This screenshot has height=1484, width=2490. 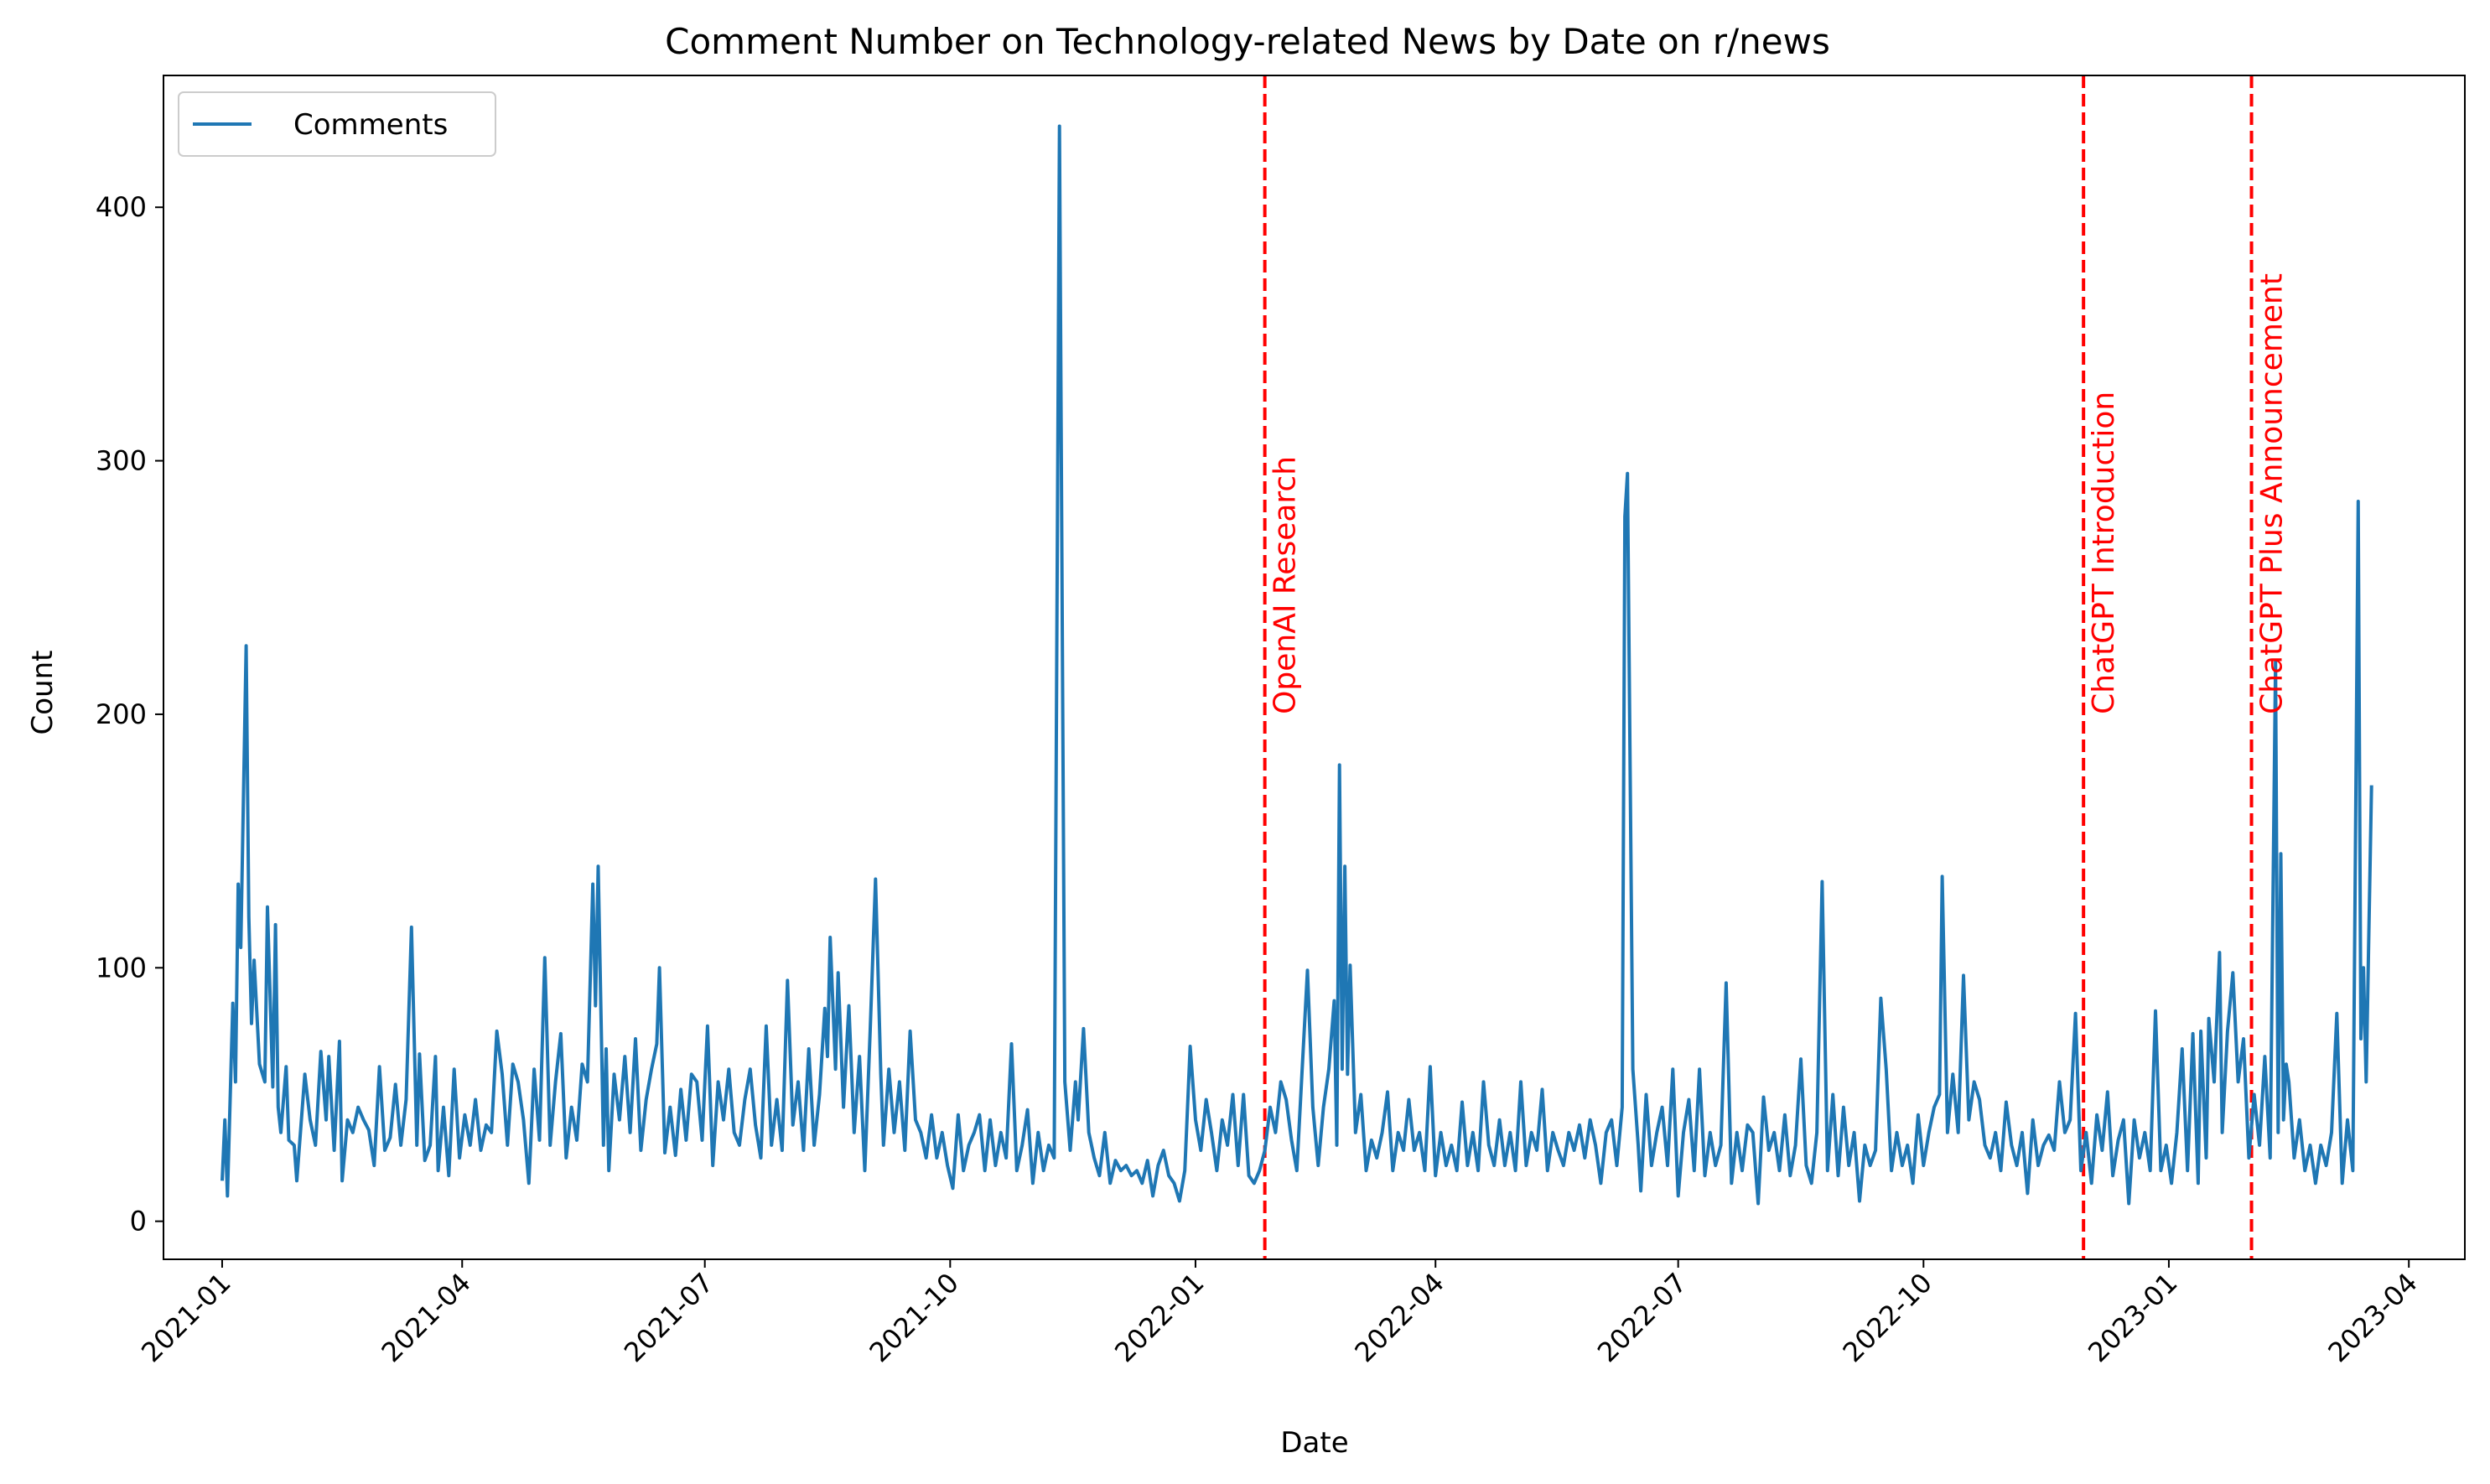 What do you see at coordinates (43, 693) in the screenshot?
I see `y-axis-label: Count` at bounding box center [43, 693].